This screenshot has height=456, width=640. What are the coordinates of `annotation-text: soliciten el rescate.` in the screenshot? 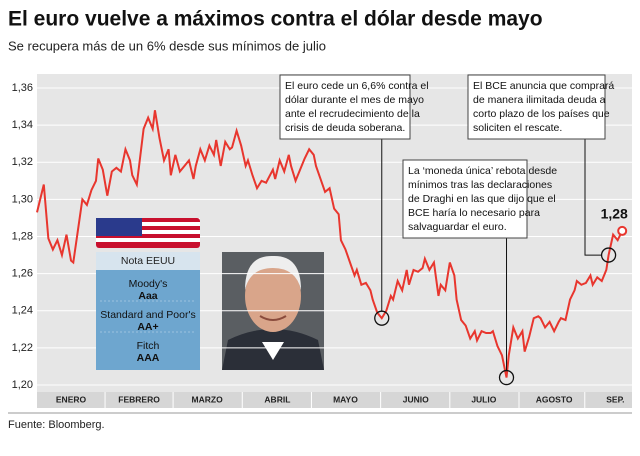 It's located at (517, 128).